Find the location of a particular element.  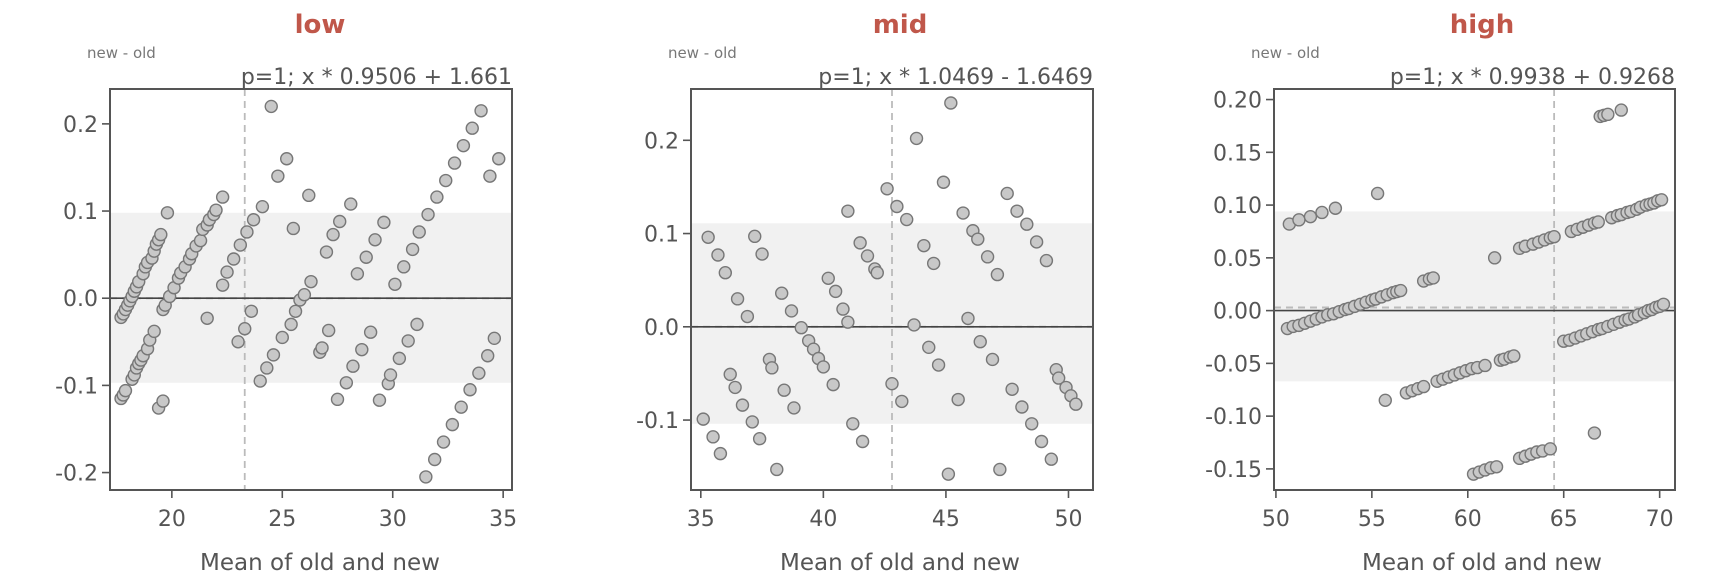

y-tick-label: 0.15 is located at coordinates (1237, 153).